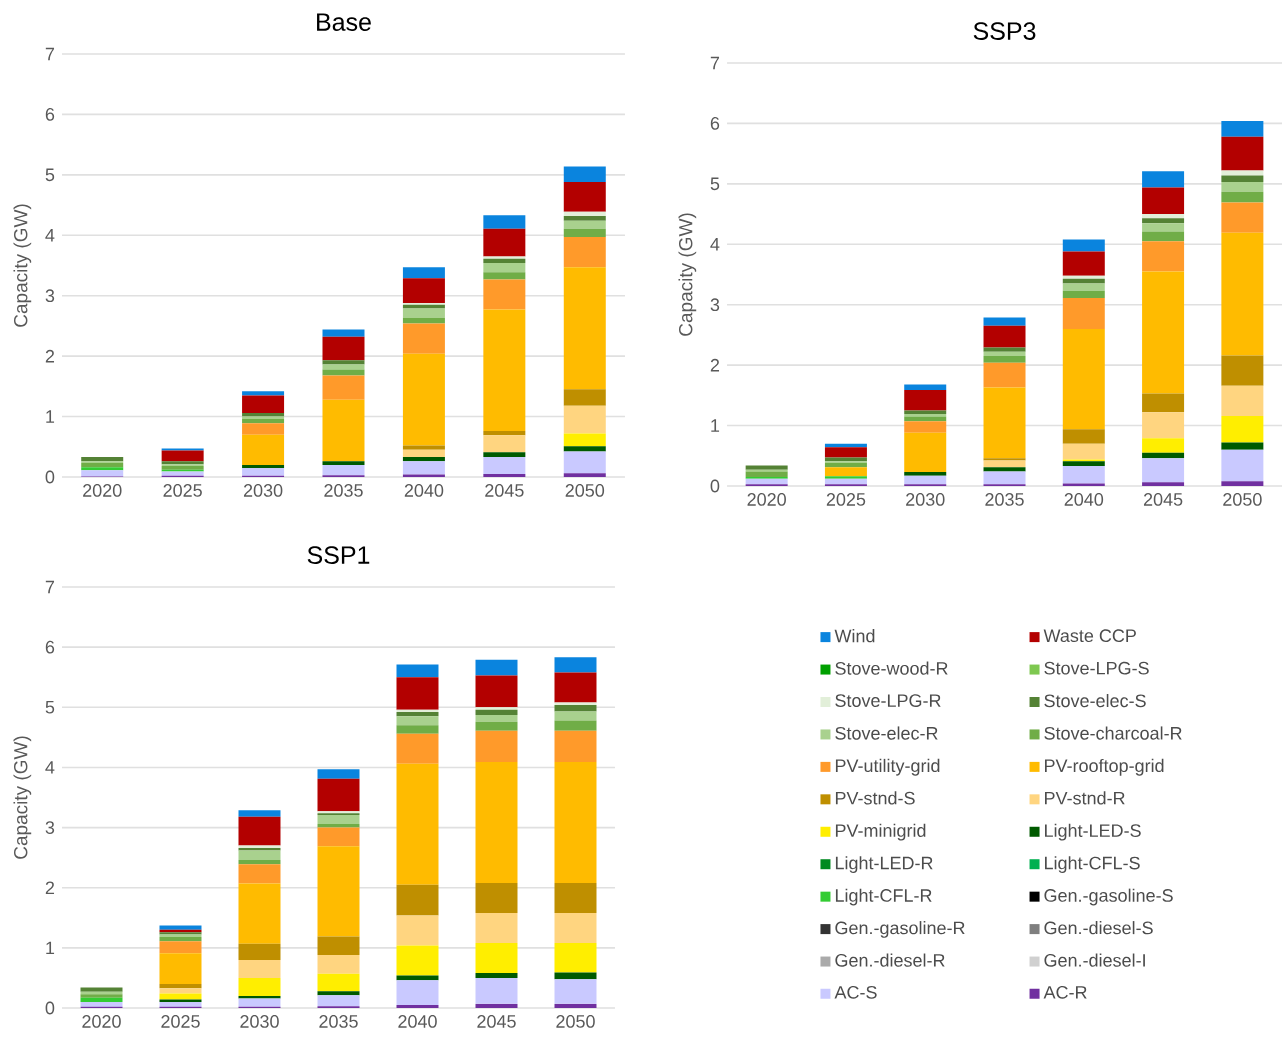  Describe the element at coordinates (886, 733) in the screenshot. I see `legend-label: Stove-elec-R` at that location.